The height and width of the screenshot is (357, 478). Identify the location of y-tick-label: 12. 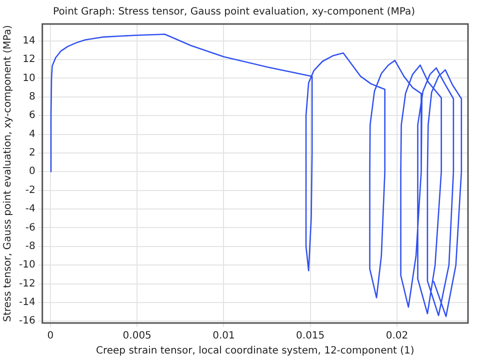
(29, 60).